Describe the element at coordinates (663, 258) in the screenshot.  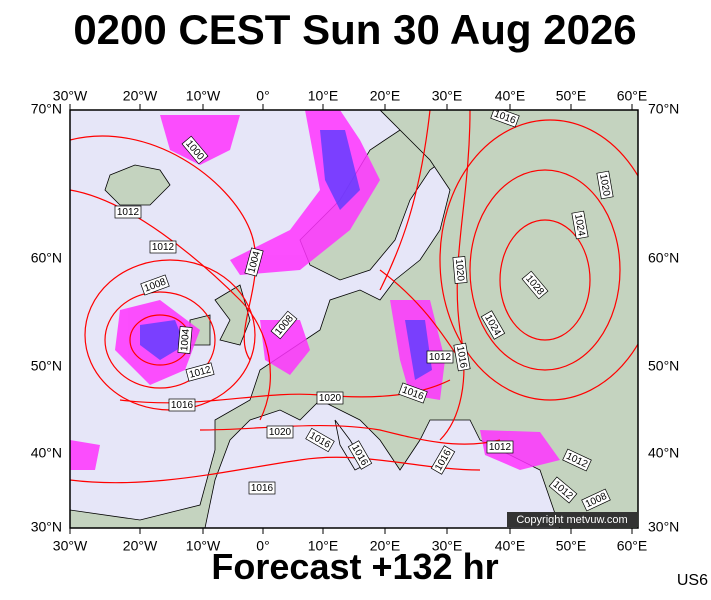
I see `lat-label-right: 60°N` at that location.